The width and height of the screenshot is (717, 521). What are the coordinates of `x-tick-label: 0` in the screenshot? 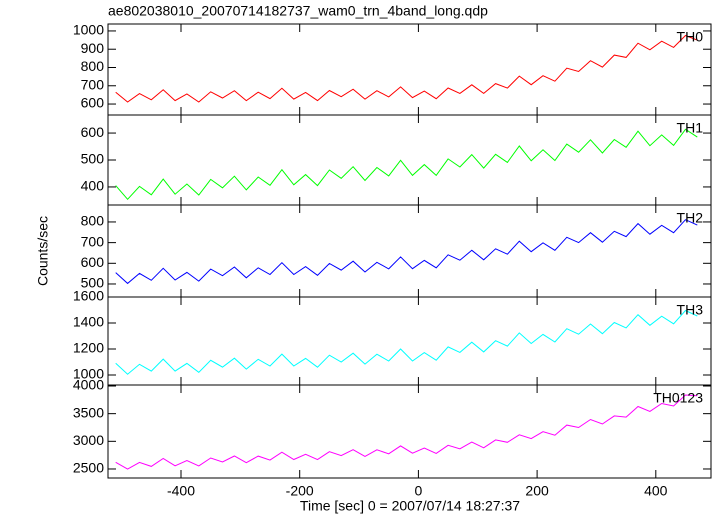 It's located at (419, 491).